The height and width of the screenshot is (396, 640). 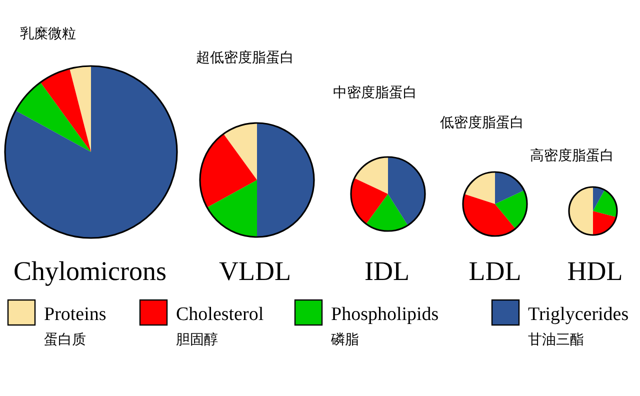 What do you see at coordinates (245, 58) in the screenshot?
I see `title: 超低密度脂蛋白` at bounding box center [245, 58].